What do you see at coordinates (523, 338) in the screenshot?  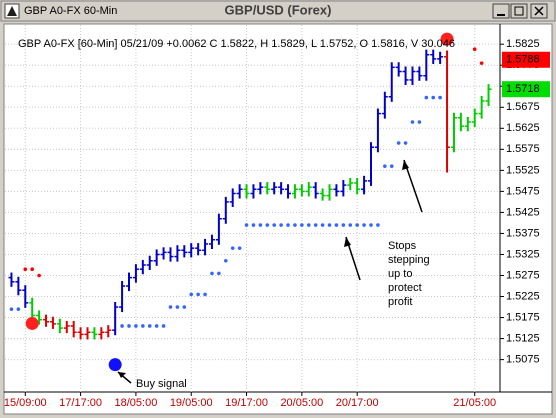 I see `y-tick-label: 1.5125` at bounding box center [523, 338].